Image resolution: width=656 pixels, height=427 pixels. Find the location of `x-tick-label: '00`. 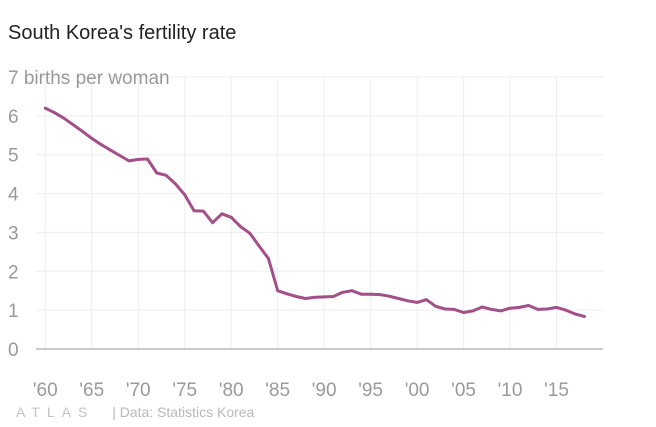

x-tick-label: '00 is located at coordinates (417, 390).